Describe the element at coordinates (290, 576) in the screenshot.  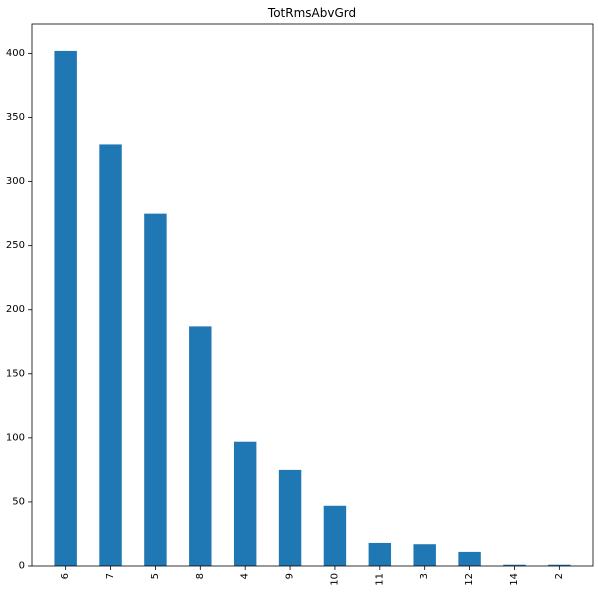
I see `x-tick-label: 9` at that location.